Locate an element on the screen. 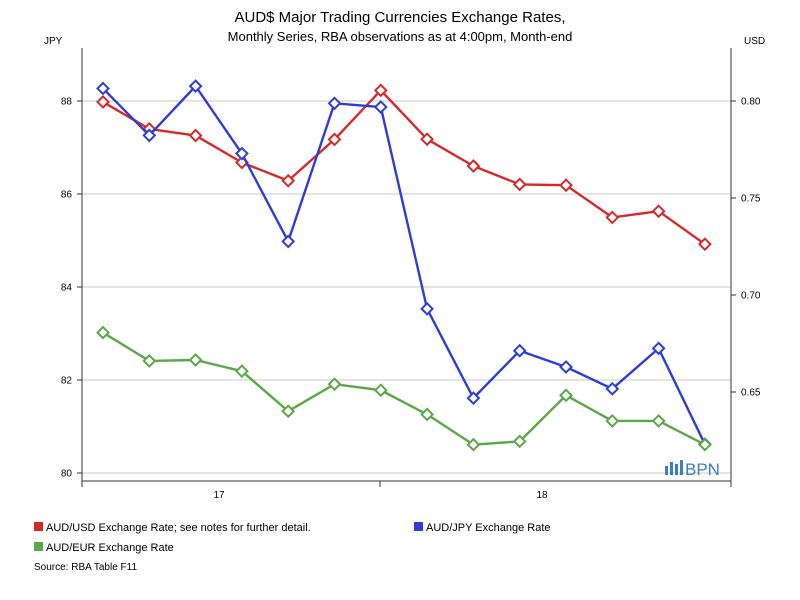  left-tick-label: 80 is located at coordinates (67, 474).